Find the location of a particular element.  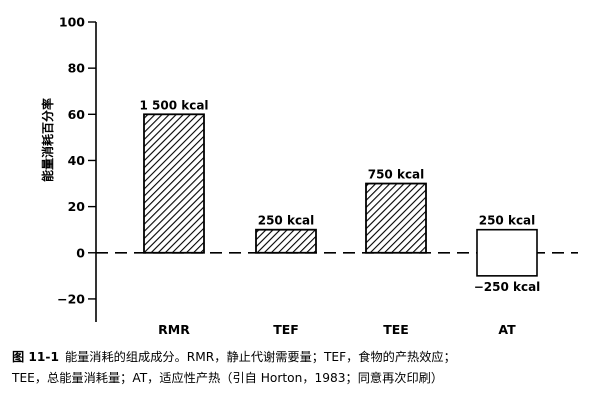

x-category-label: TEE is located at coordinates (396, 329).